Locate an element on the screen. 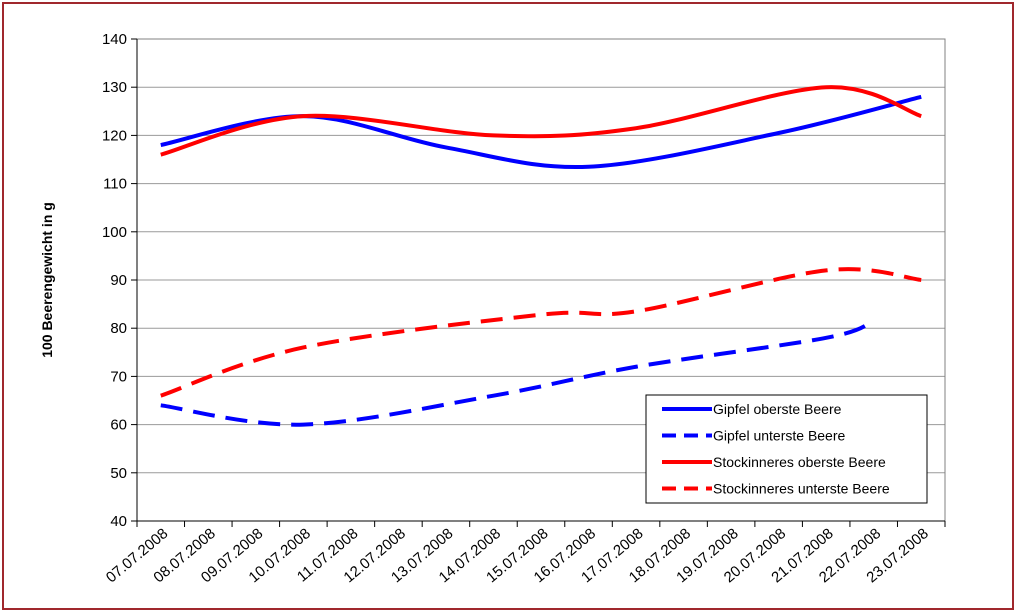 This screenshot has height=613, width=1018. legend-label-1: Gipfel oberste Beere is located at coordinates (777, 409).